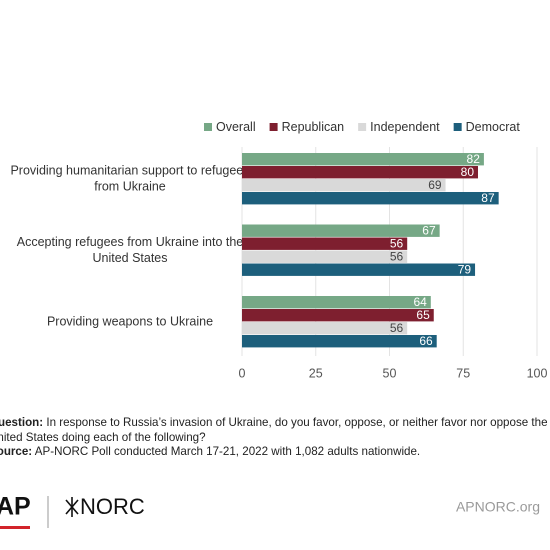 This screenshot has width=550, height=550. I want to click on ap-logo-underline, so click(15, 527).